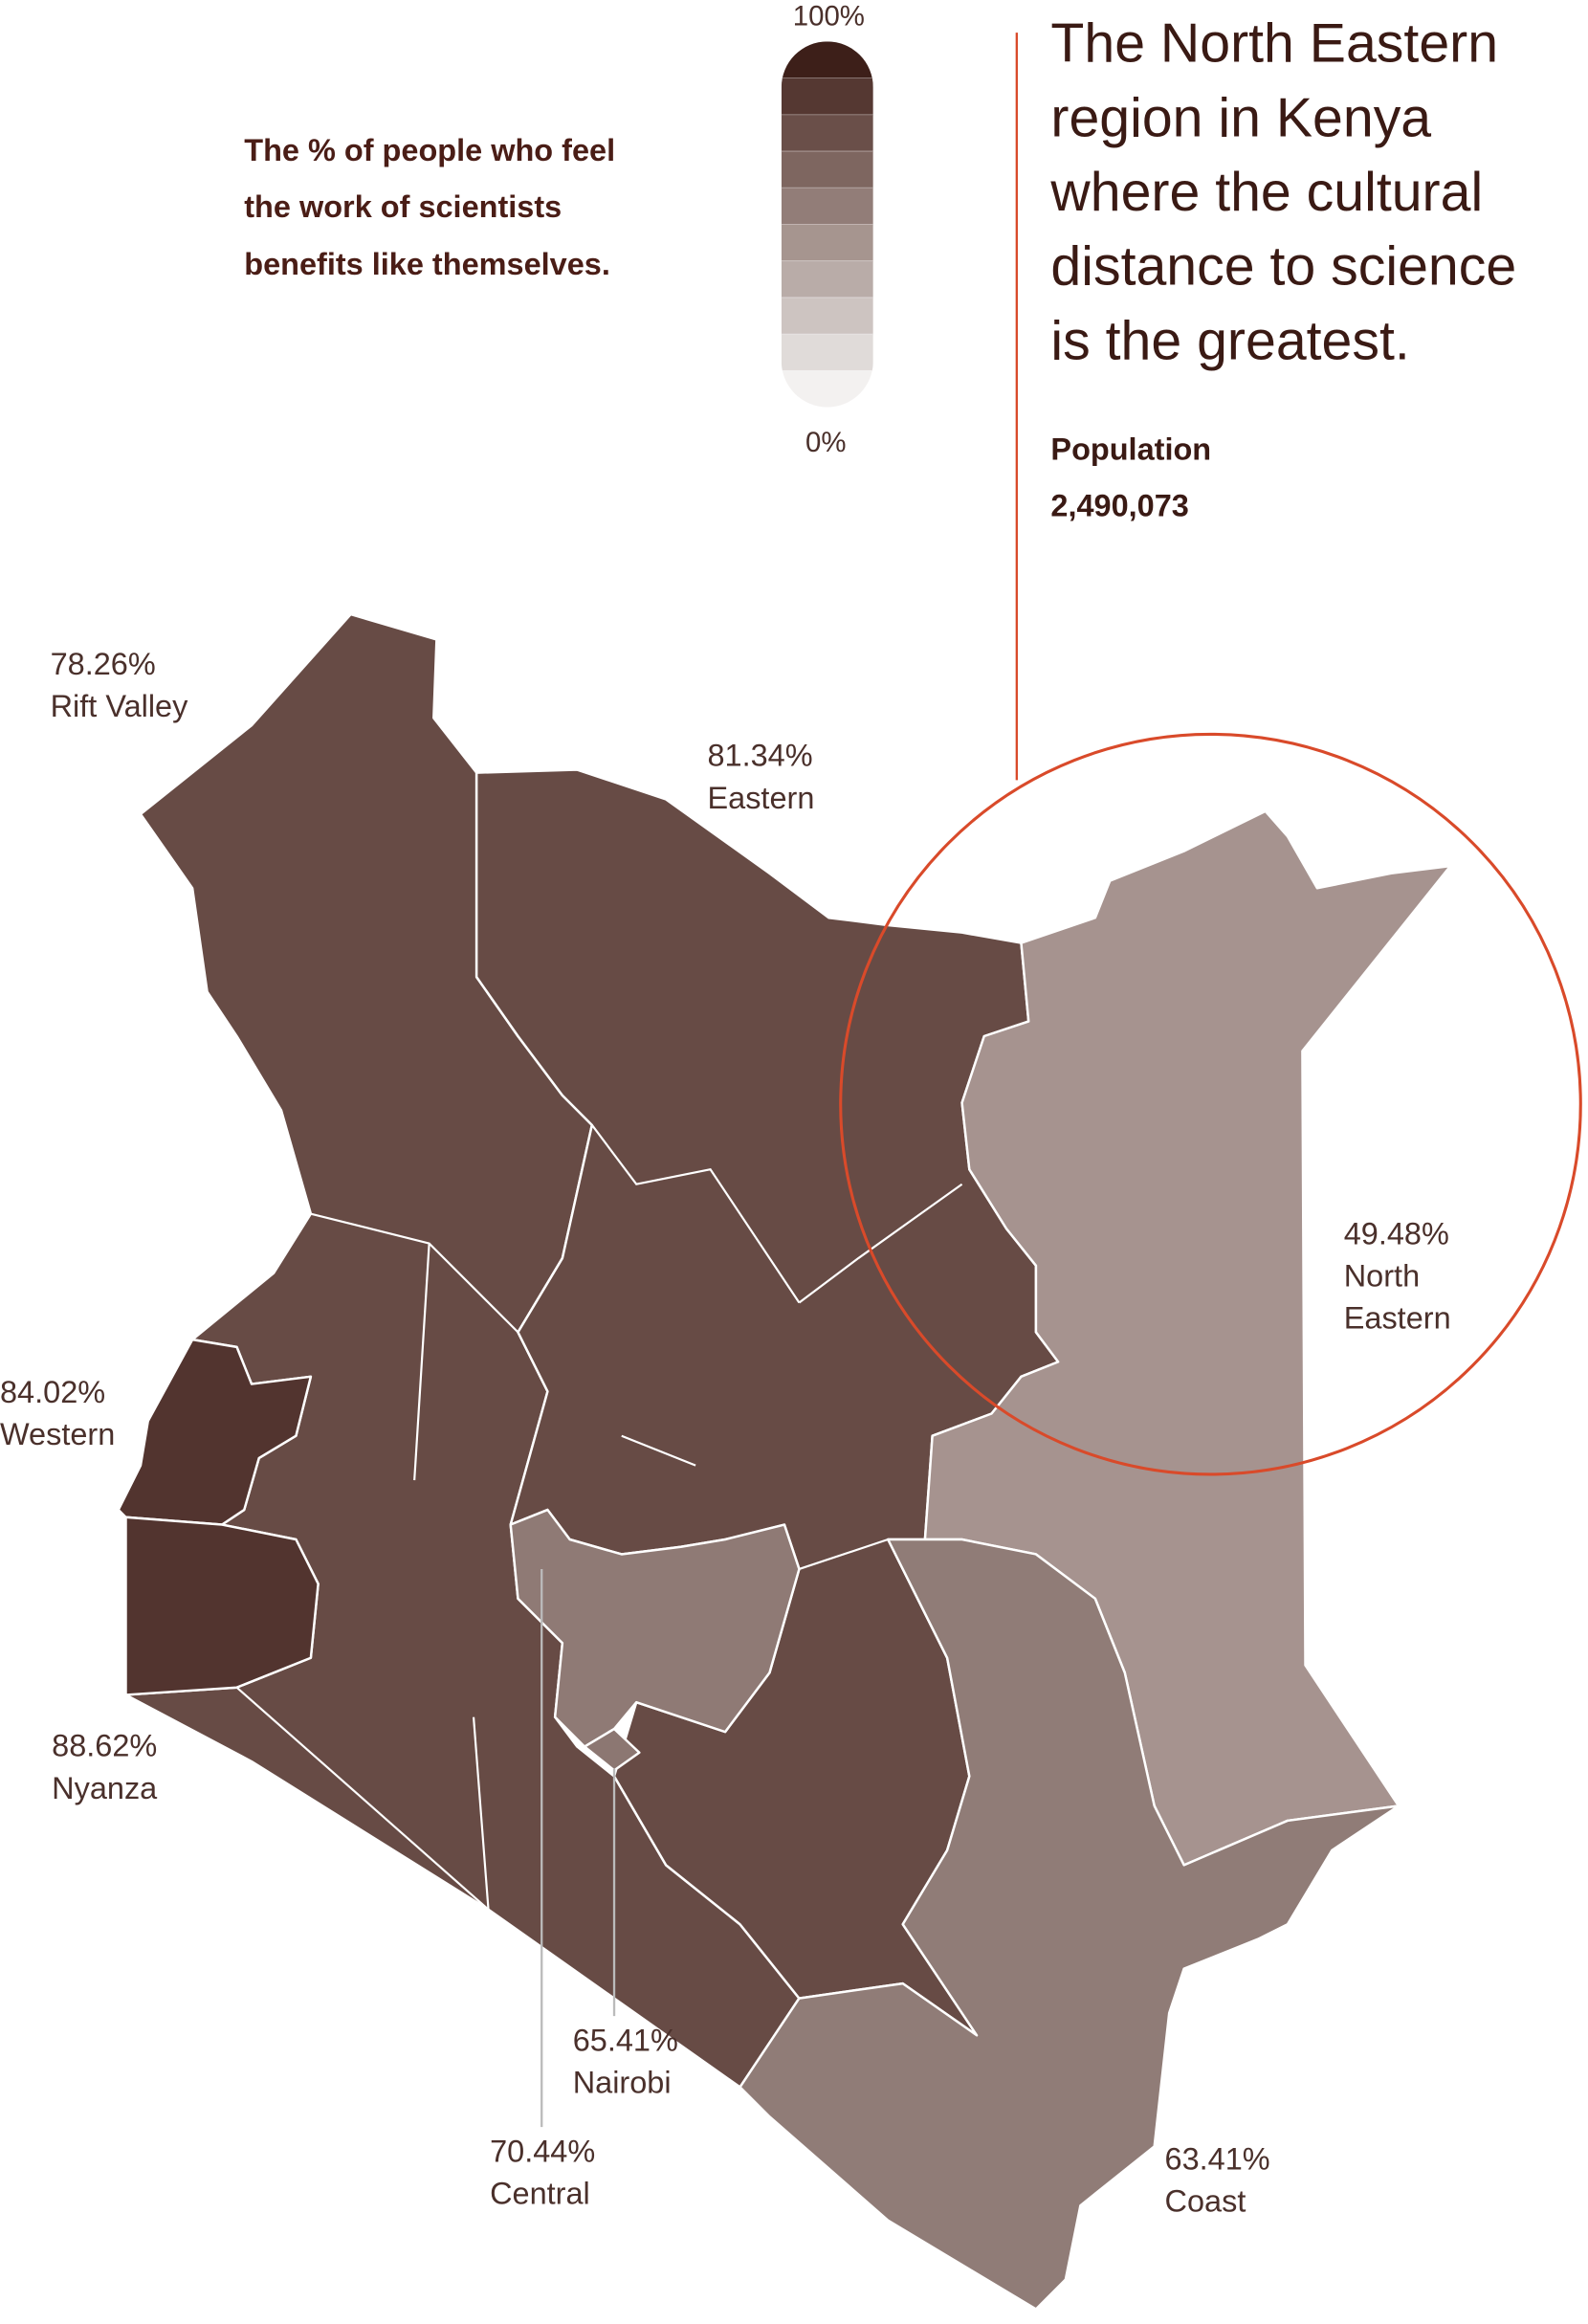  I want to click on callout-line: region in Kenya, so click(1240, 117).